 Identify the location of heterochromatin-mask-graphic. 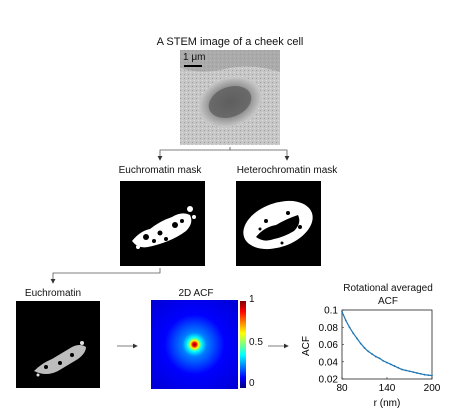
(278, 225).